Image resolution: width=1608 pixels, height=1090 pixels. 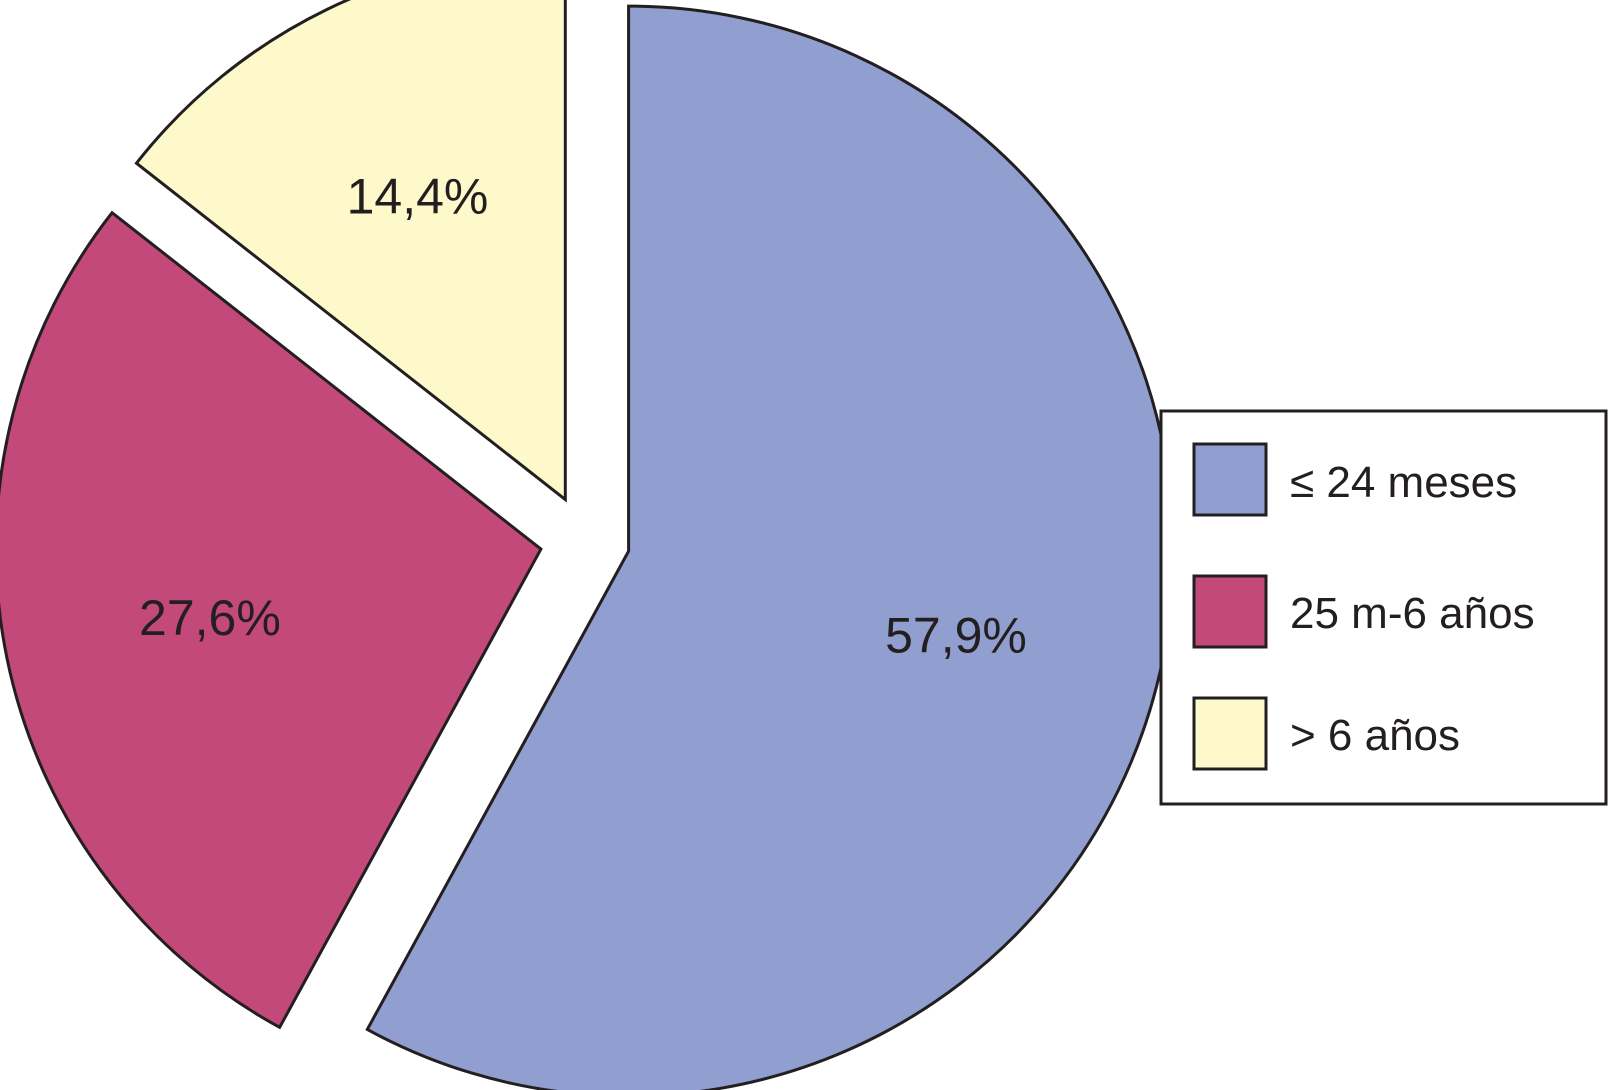 I want to click on pie-data-label-2: 14,4%, so click(x=418, y=197).